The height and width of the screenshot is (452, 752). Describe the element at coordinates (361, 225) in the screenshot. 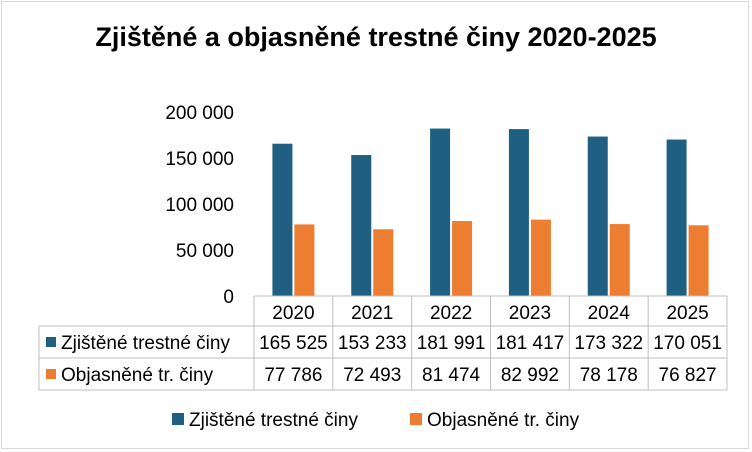

I see `bar-zjistene-2021` at that location.